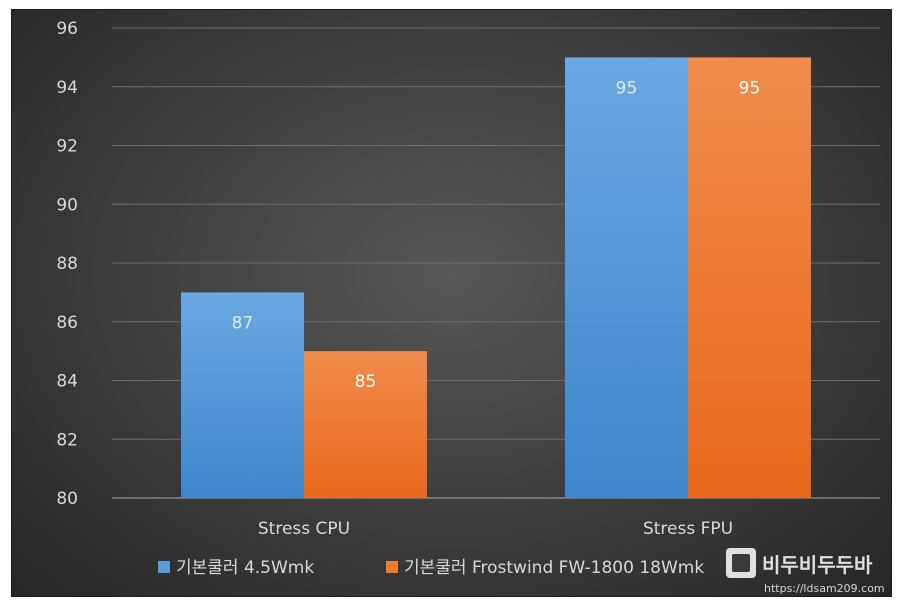 This screenshot has width=900, height=604. I want to click on watermark-logo: 비두비두두바 https://ldsam209.com, so click(805, 571).